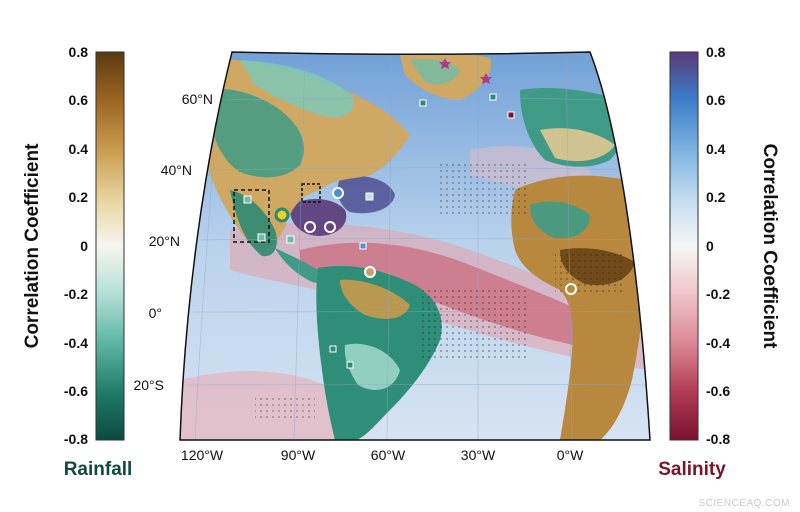 This screenshot has height=512, width=800. I want to click on rainfall-colorbar-title: Correlation Coefficient, so click(32, 245).